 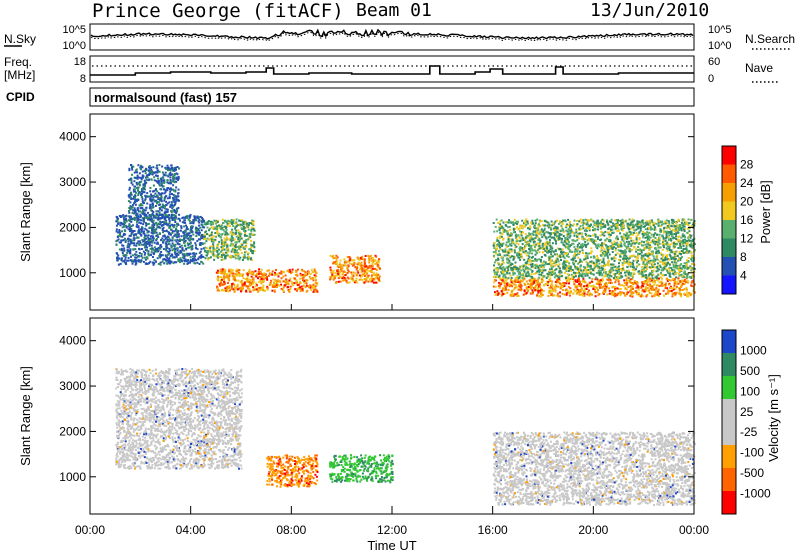 What do you see at coordinates (350, 97) in the screenshot?
I see `cpid-panel: CPID normalsound (fast) 157` at bounding box center [350, 97].